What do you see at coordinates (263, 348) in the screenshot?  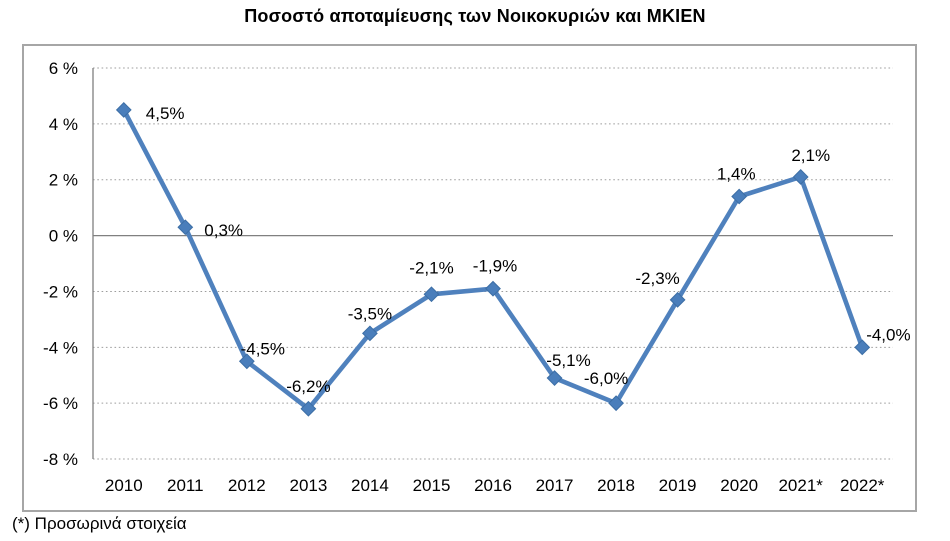 I see `data-label: -4,5%` at bounding box center [263, 348].